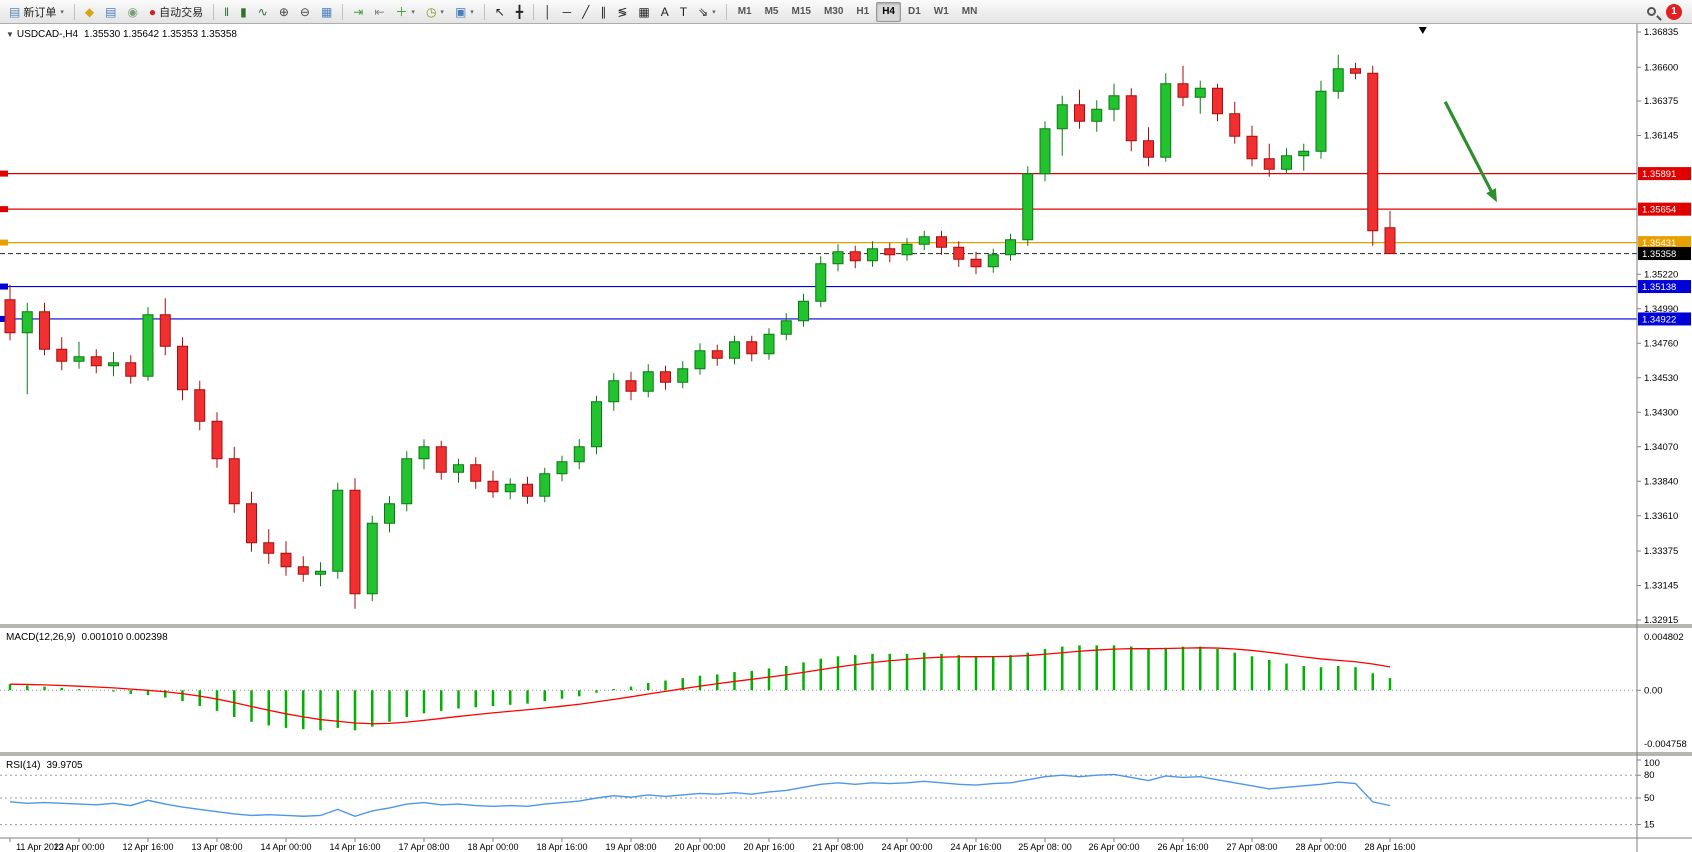 This screenshot has height=852, width=1692. What do you see at coordinates (665, 12) in the screenshot?
I see `text-button: A` at bounding box center [665, 12].